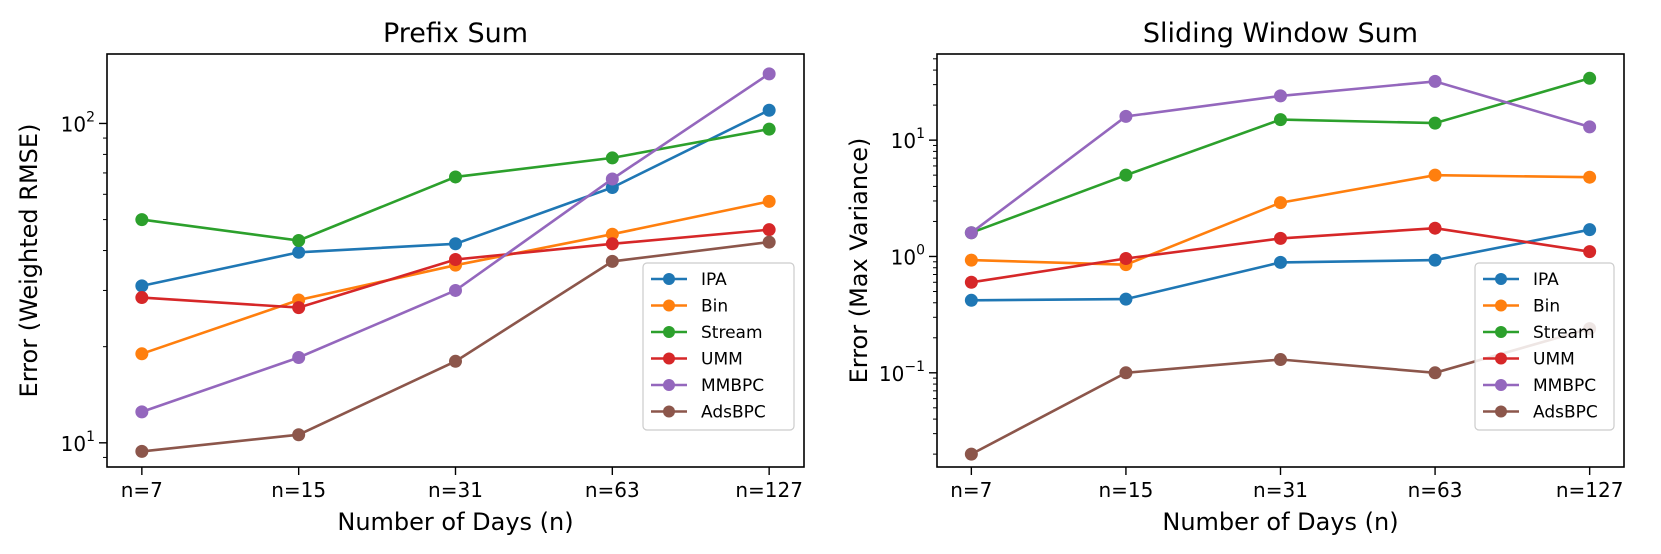 The width and height of the screenshot is (1661, 554). Describe the element at coordinates (455, 33) in the screenshot. I see `chart-title: Prefix Sum` at that location.